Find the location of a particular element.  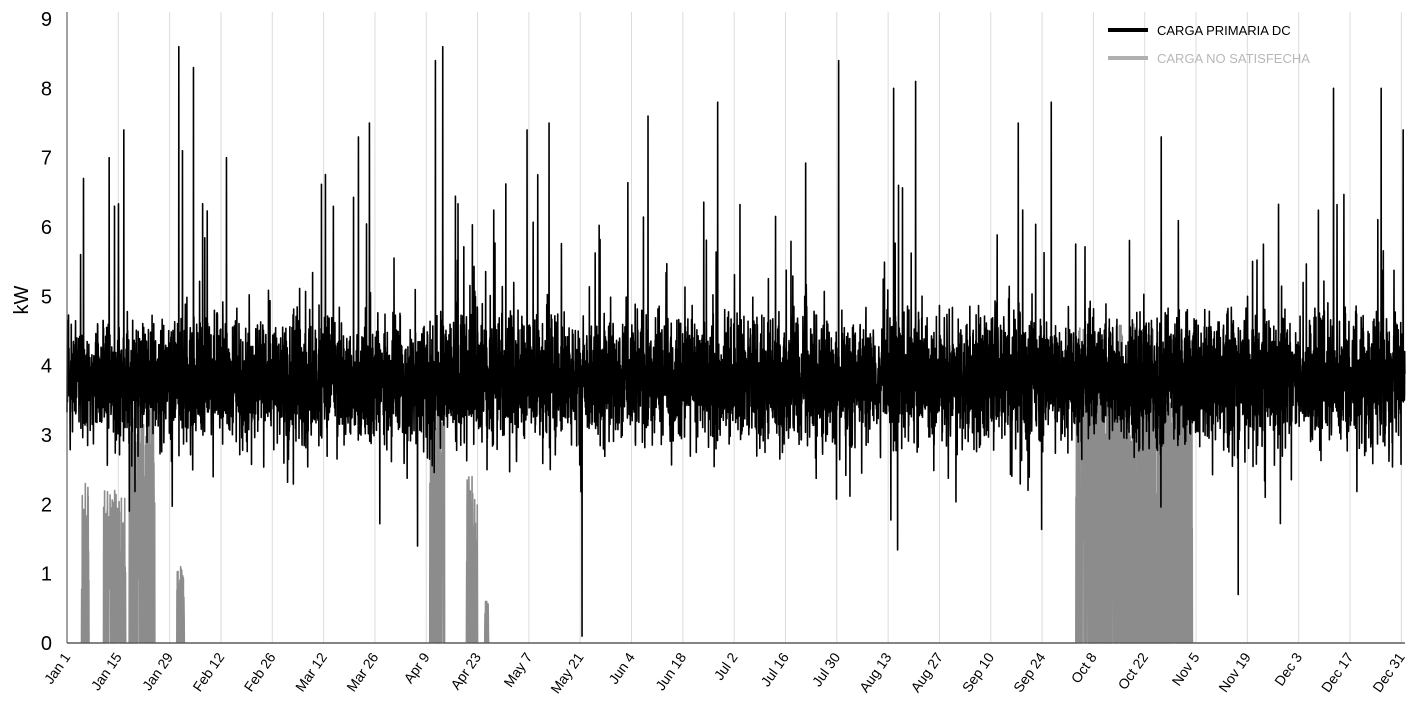

x-tick-label: Aug 13 is located at coordinates (875, 672).